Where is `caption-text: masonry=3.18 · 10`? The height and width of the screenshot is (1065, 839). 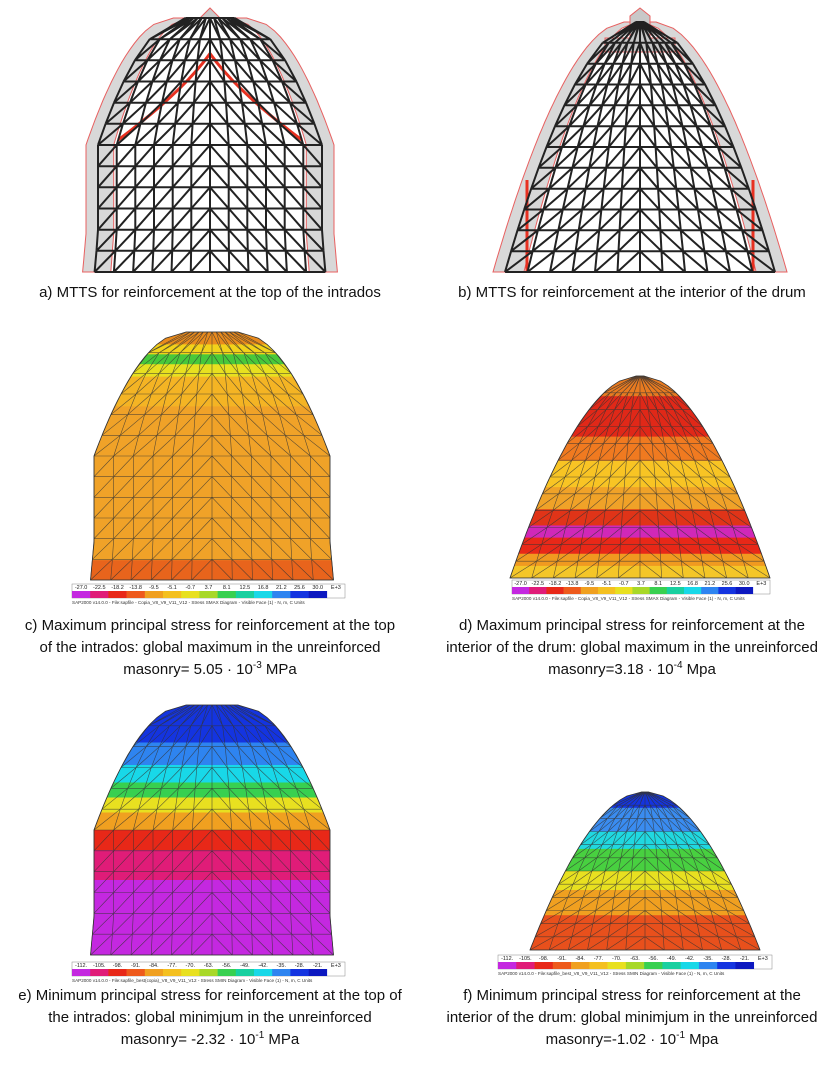 caption-text: masonry=3.18 · 10 is located at coordinates (611, 669).